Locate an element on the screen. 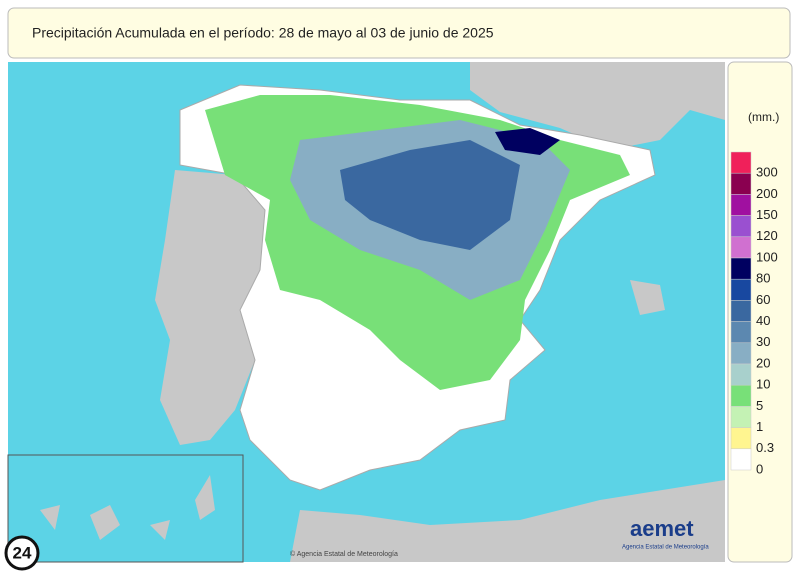 This screenshot has height=573, width=800. legend-label: 20 is located at coordinates (763, 362).